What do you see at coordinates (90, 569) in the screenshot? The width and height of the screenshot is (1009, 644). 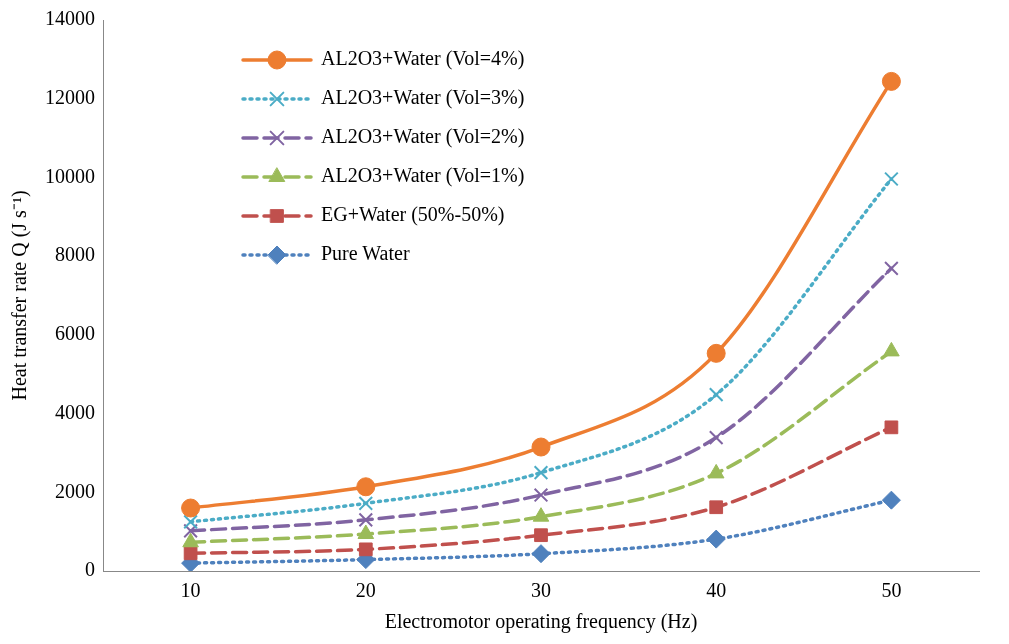 I see `y-tick-label: 0` at bounding box center [90, 569].